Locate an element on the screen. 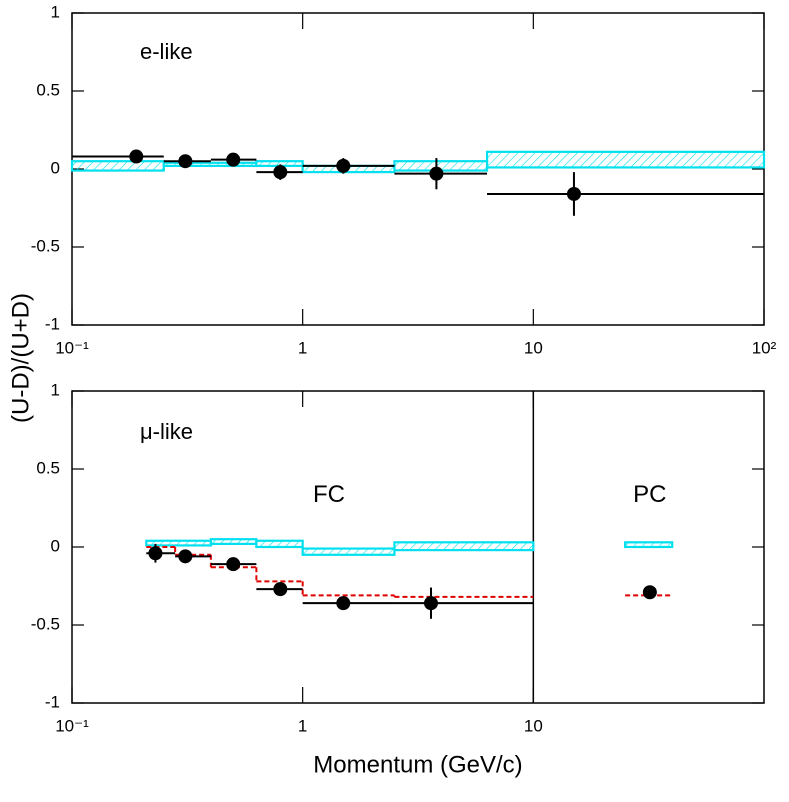 This screenshot has width=789, height=802. annotation: PC is located at coordinates (649, 494).